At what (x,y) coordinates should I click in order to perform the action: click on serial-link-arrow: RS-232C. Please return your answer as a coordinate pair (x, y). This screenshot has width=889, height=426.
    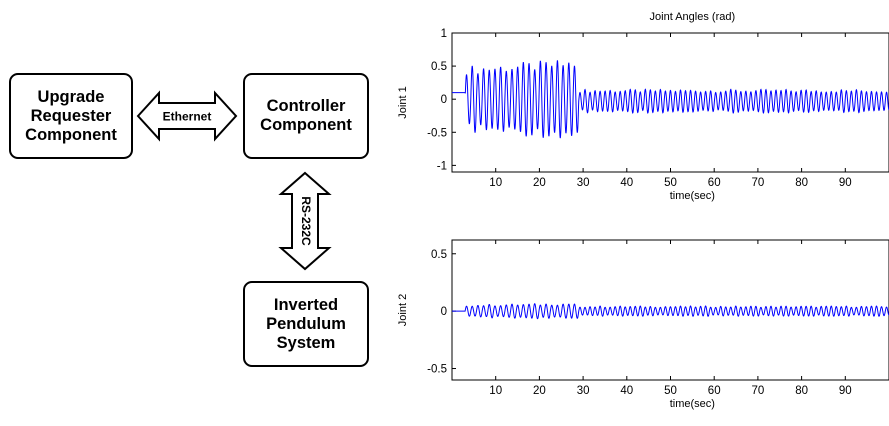
    Looking at the image, I should click on (305, 221).